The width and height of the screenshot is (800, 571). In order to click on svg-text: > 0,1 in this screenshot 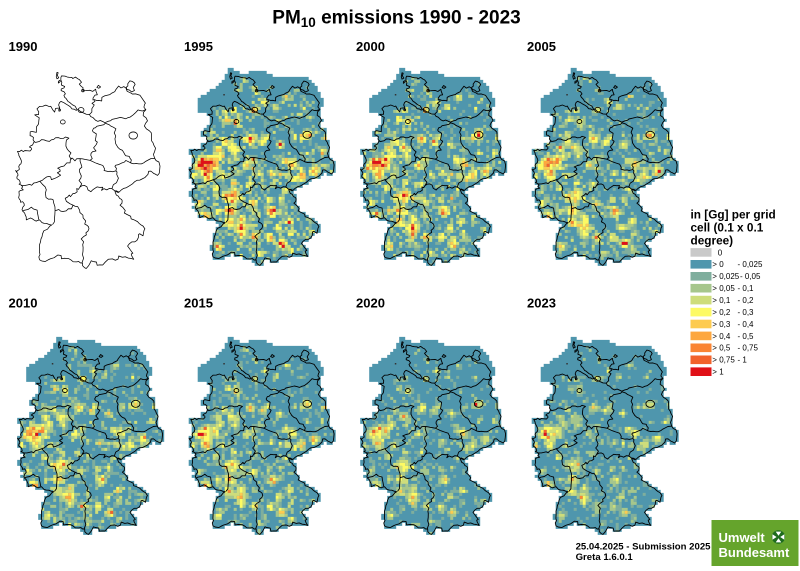, I will do `click(721, 300)`.